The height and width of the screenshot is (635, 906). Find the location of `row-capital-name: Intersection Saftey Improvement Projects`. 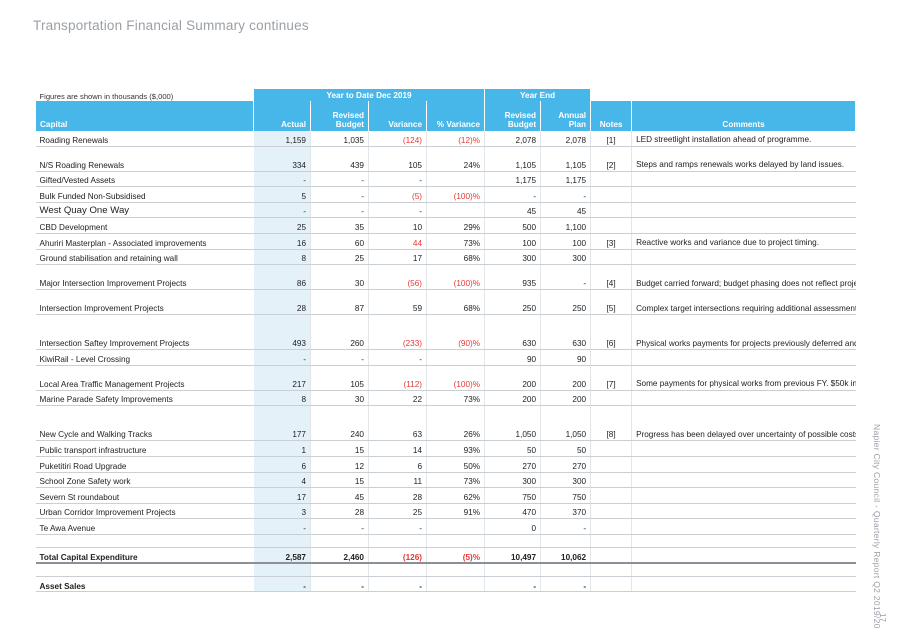

row-capital-name: Intersection Saftey Improvement Projects is located at coordinates (144, 332).